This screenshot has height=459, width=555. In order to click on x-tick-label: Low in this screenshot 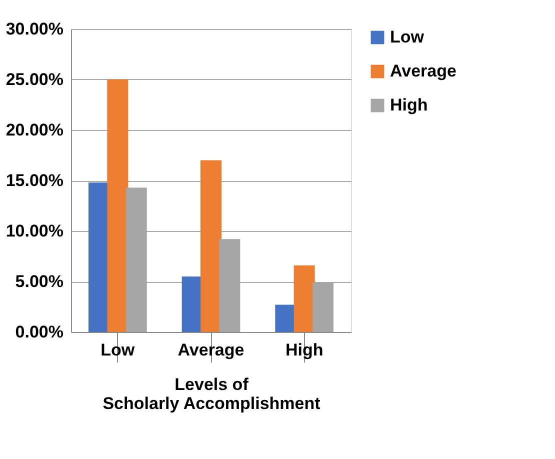, I will do `click(118, 350)`.